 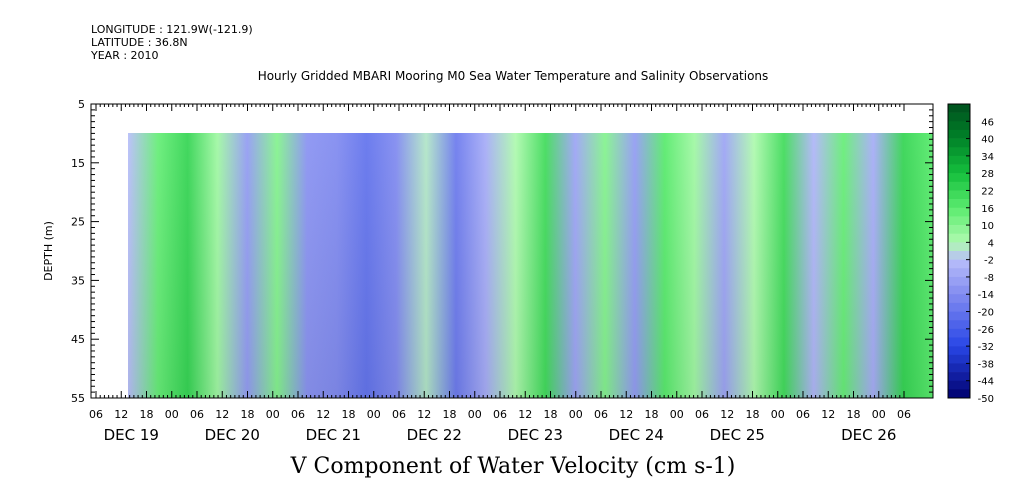 What do you see at coordinates (989, 261) in the screenshot?
I see `colorbar-label: -2` at bounding box center [989, 261].